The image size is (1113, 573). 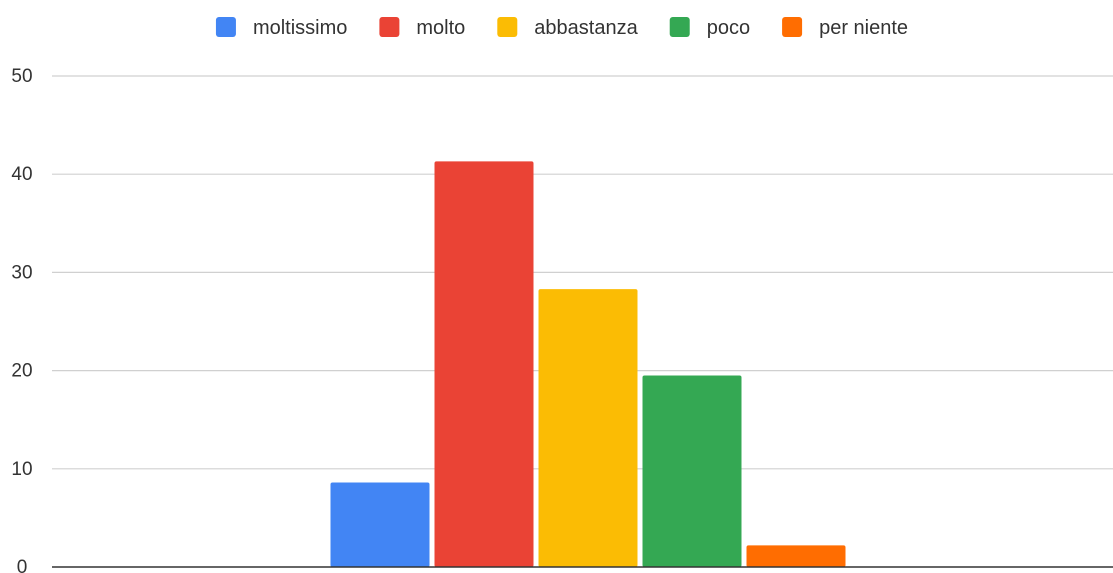 I want to click on bar-poco, so click(x=692, y=471).